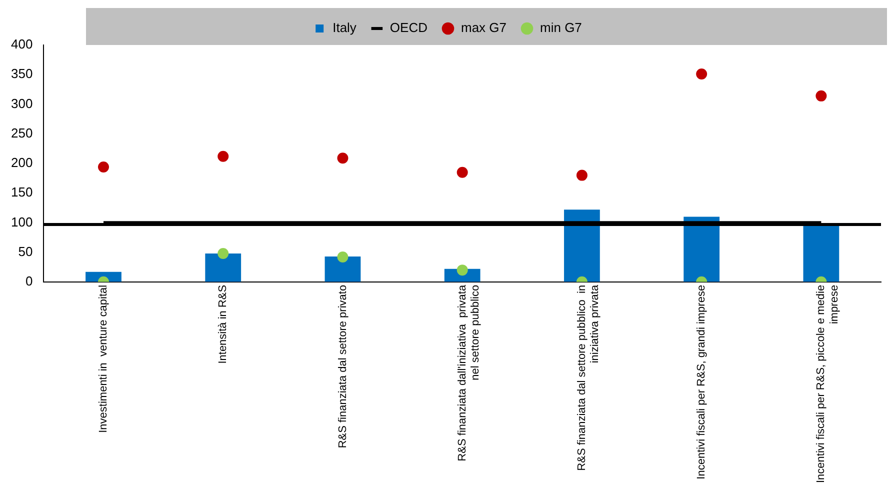 The width and height of the screenshot is (895, 494). What do you see at coordinates (344, 28) in the screenshot?
I see `legend-label: Italy` at bounding box center [344, 28].